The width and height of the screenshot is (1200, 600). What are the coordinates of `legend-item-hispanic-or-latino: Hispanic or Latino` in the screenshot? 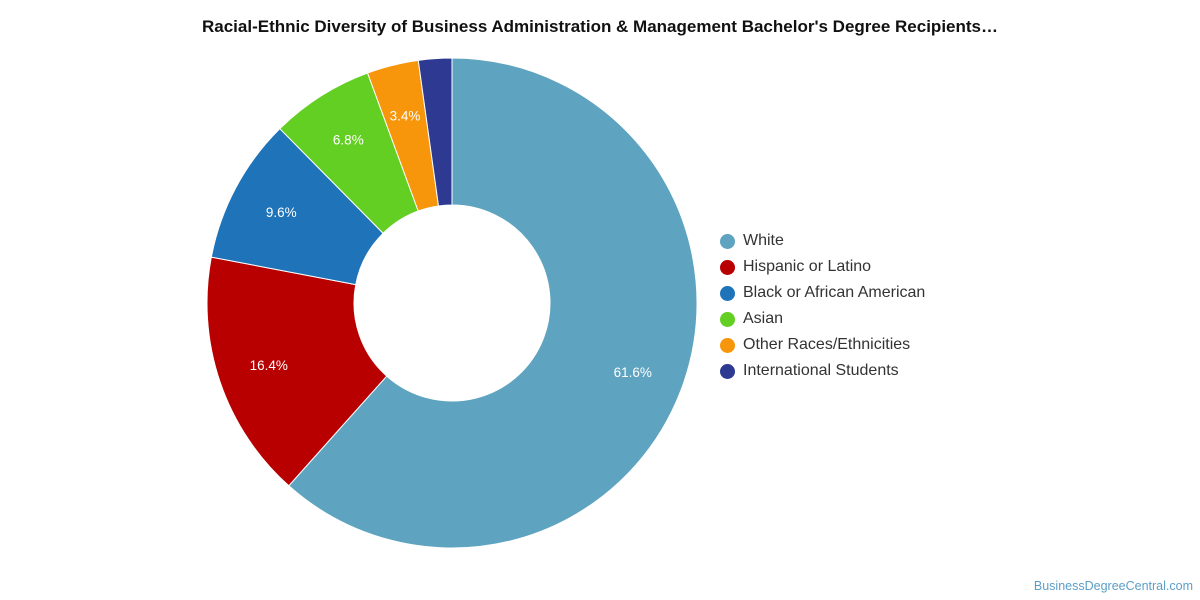 It's located at (822, 267).